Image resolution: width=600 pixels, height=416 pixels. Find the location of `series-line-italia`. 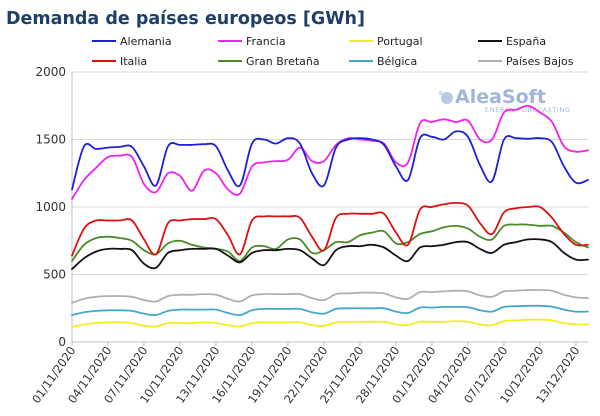

series-line-italia is located at coordinates (330, 229).